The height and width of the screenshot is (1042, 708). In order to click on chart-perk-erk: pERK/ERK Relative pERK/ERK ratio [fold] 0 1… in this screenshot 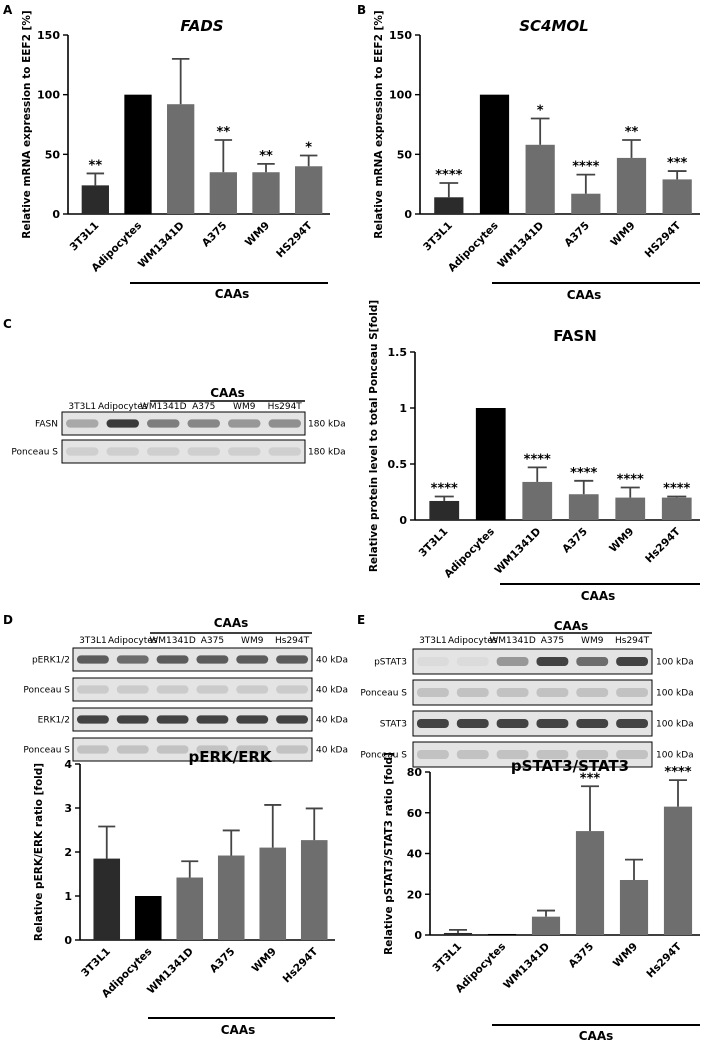, I will do `click(184, 892)`.